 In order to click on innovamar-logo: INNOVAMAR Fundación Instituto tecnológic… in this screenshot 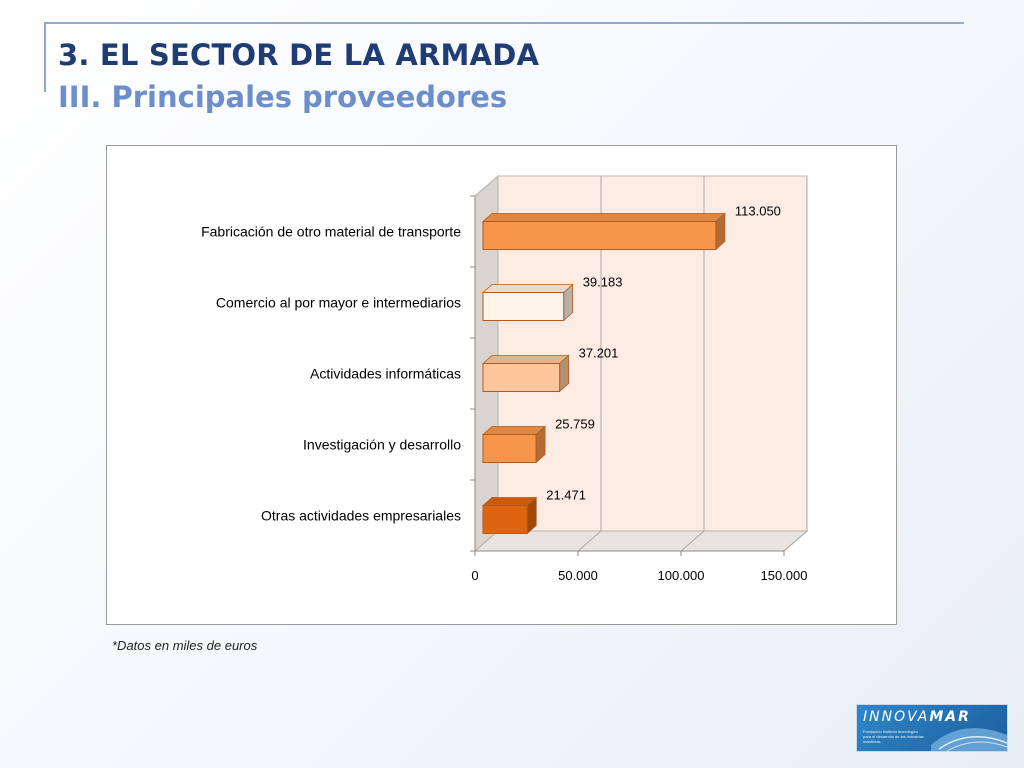, I will do `click(932, 728)`.